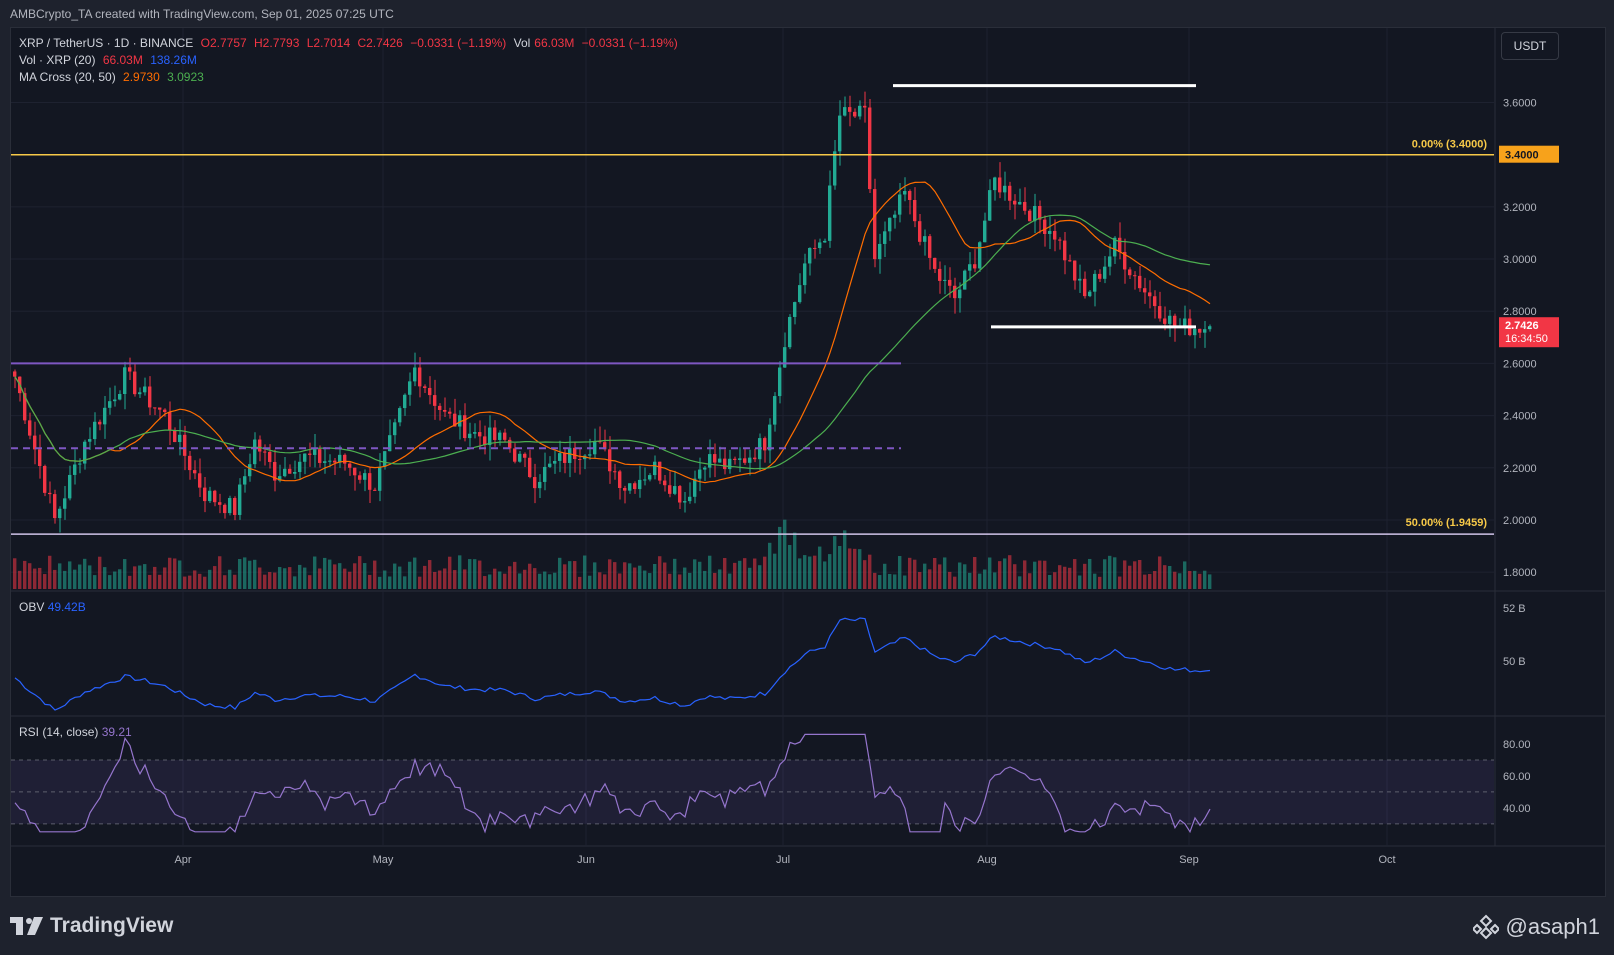  I want to click on currency-button: USDT, so click(1530, 46).